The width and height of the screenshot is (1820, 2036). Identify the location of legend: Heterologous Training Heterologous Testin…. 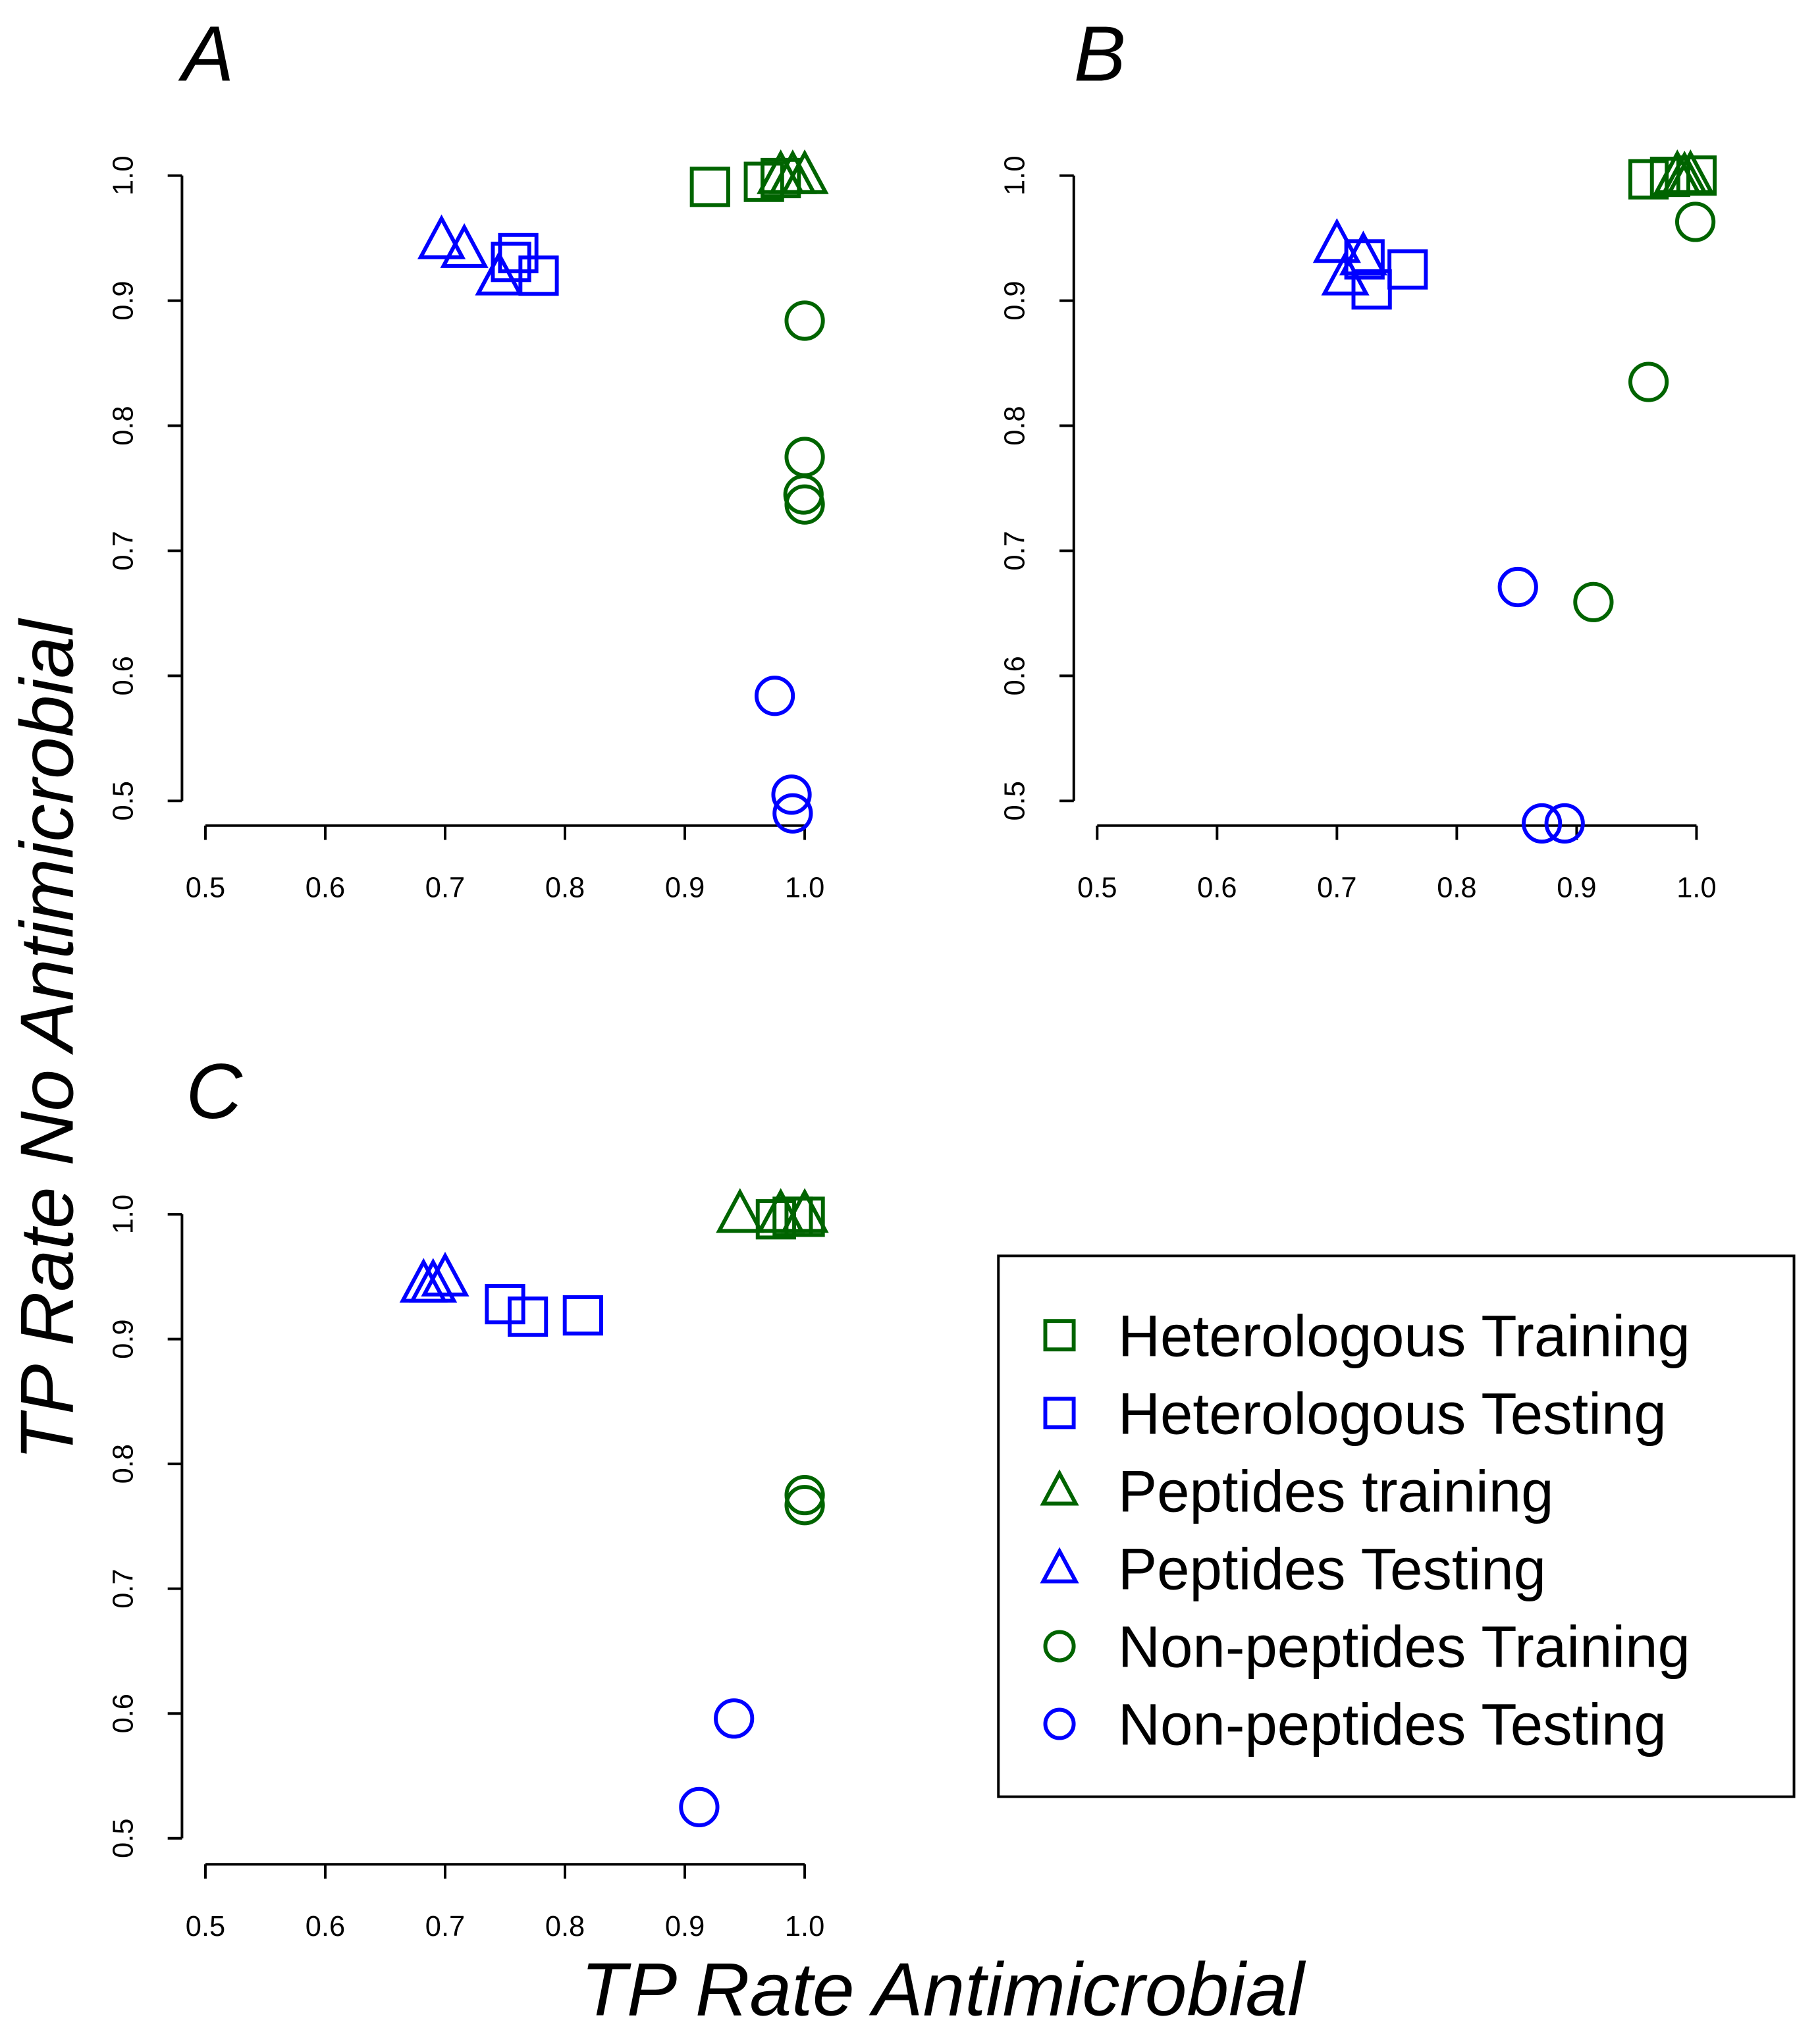
(1396, 1526).